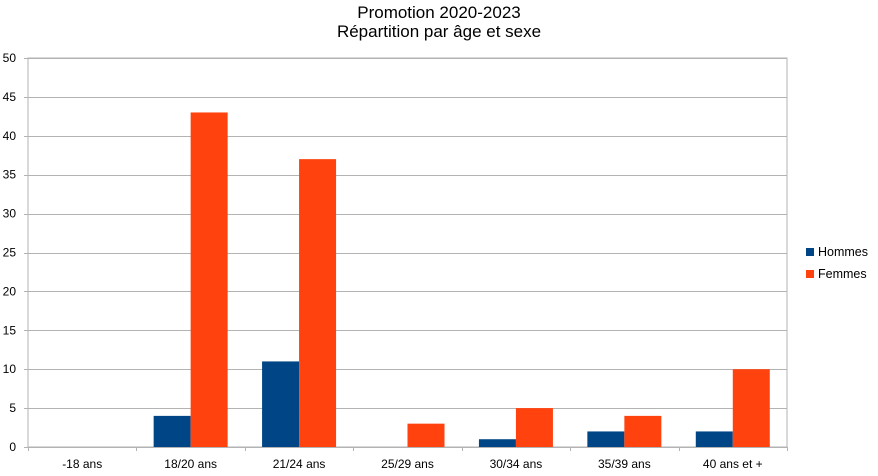 The image size is (878, 476). Describe the element at coordinates (82, 464) in the screenshot. I see `x-category-label: -18 ans` at that location.